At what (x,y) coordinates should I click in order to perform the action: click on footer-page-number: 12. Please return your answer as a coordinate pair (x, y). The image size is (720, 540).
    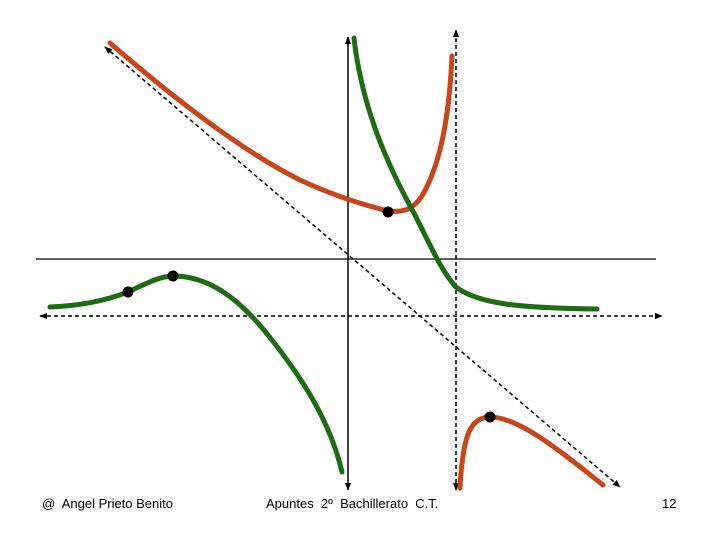
    Looking at the image, I should click on (669, 503).